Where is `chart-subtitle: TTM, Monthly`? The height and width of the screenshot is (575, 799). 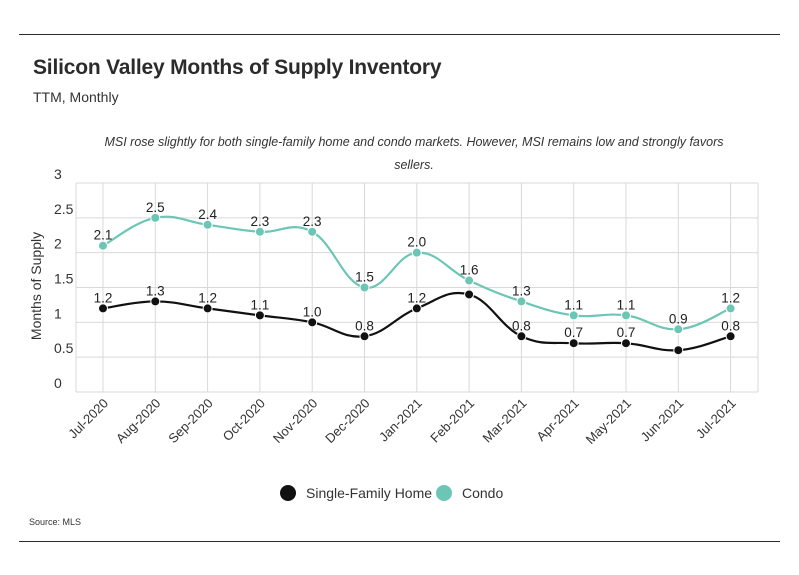
chart-subtitle: TTM, Monthly is located at coordinates (76, 97).